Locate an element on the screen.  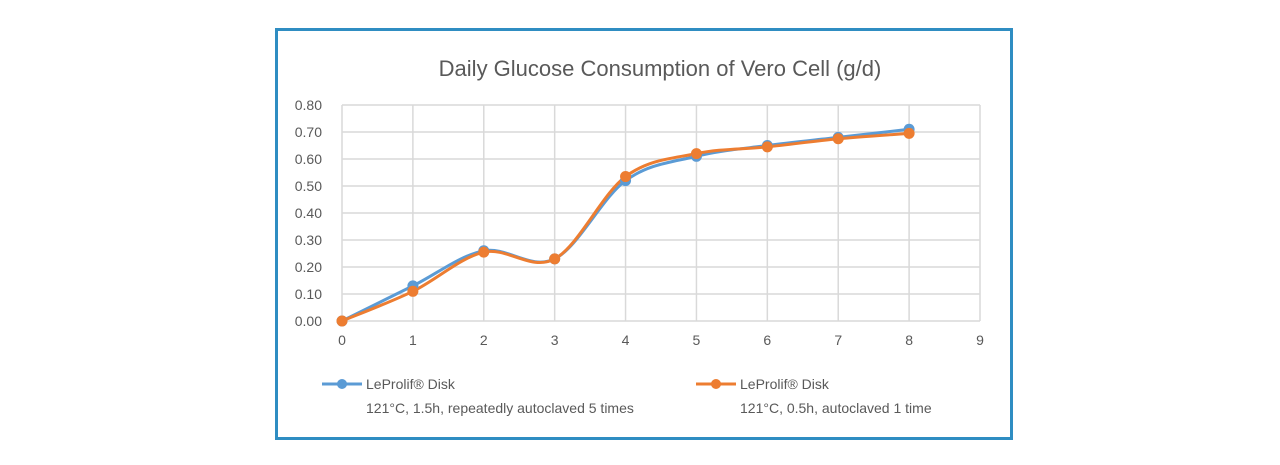
x-tick-label: 2 is located at coordinates (484, 340).